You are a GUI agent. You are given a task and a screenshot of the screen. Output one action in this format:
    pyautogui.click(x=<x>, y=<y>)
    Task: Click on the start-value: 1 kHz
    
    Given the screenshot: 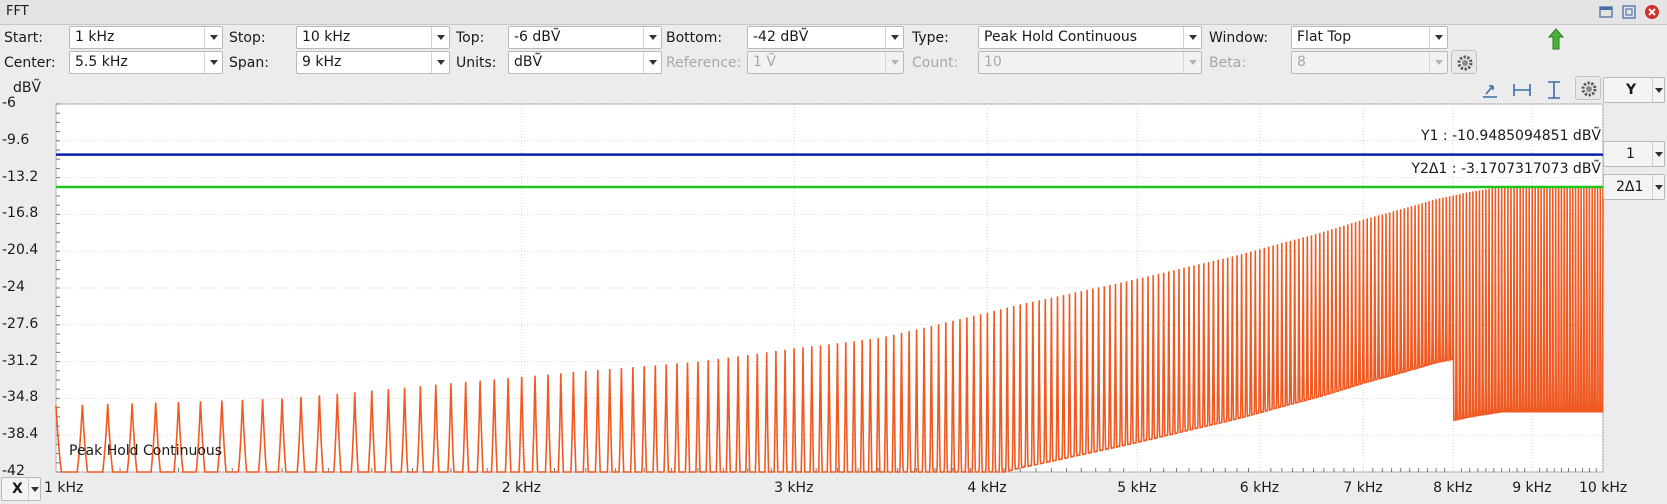 What is the action you would take?
    pyautogui.click(x=95, y=37)
    